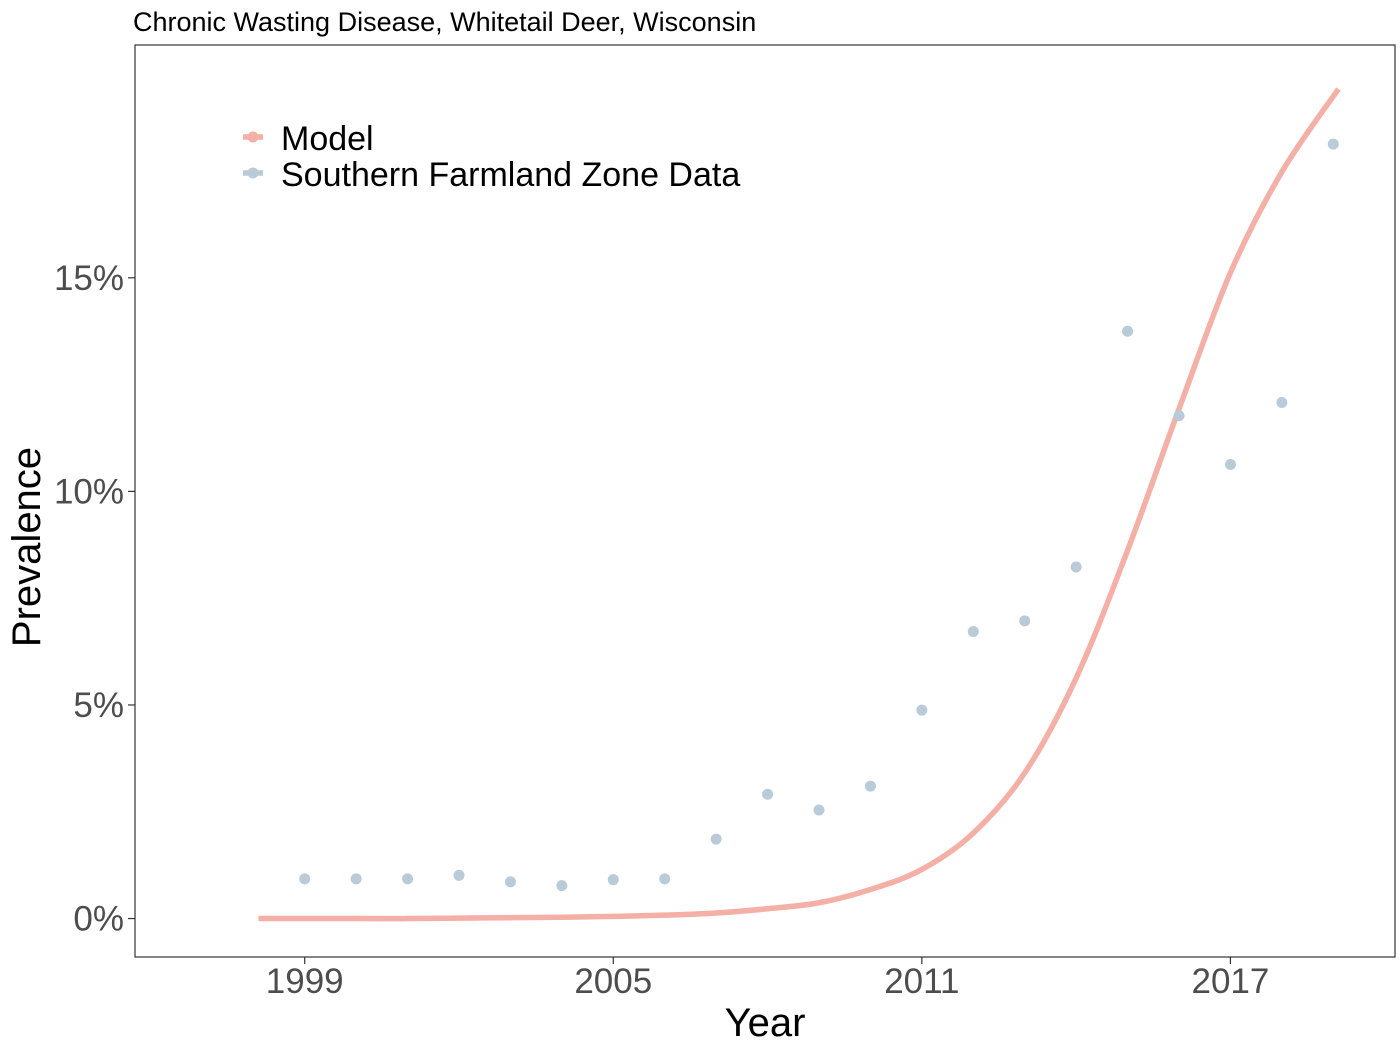 The image size is (1400, 1046). I want to click on x-tick-label: 2005, so click(613, 981).